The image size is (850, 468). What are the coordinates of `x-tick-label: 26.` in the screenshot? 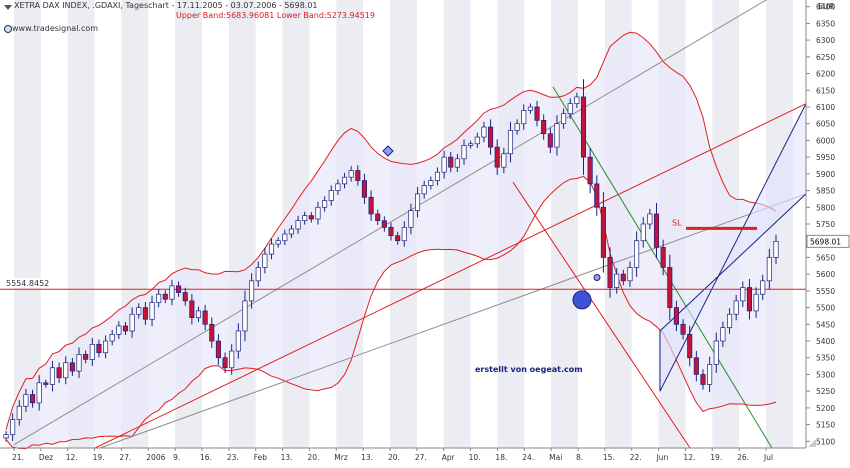 It's located at (743, 457).